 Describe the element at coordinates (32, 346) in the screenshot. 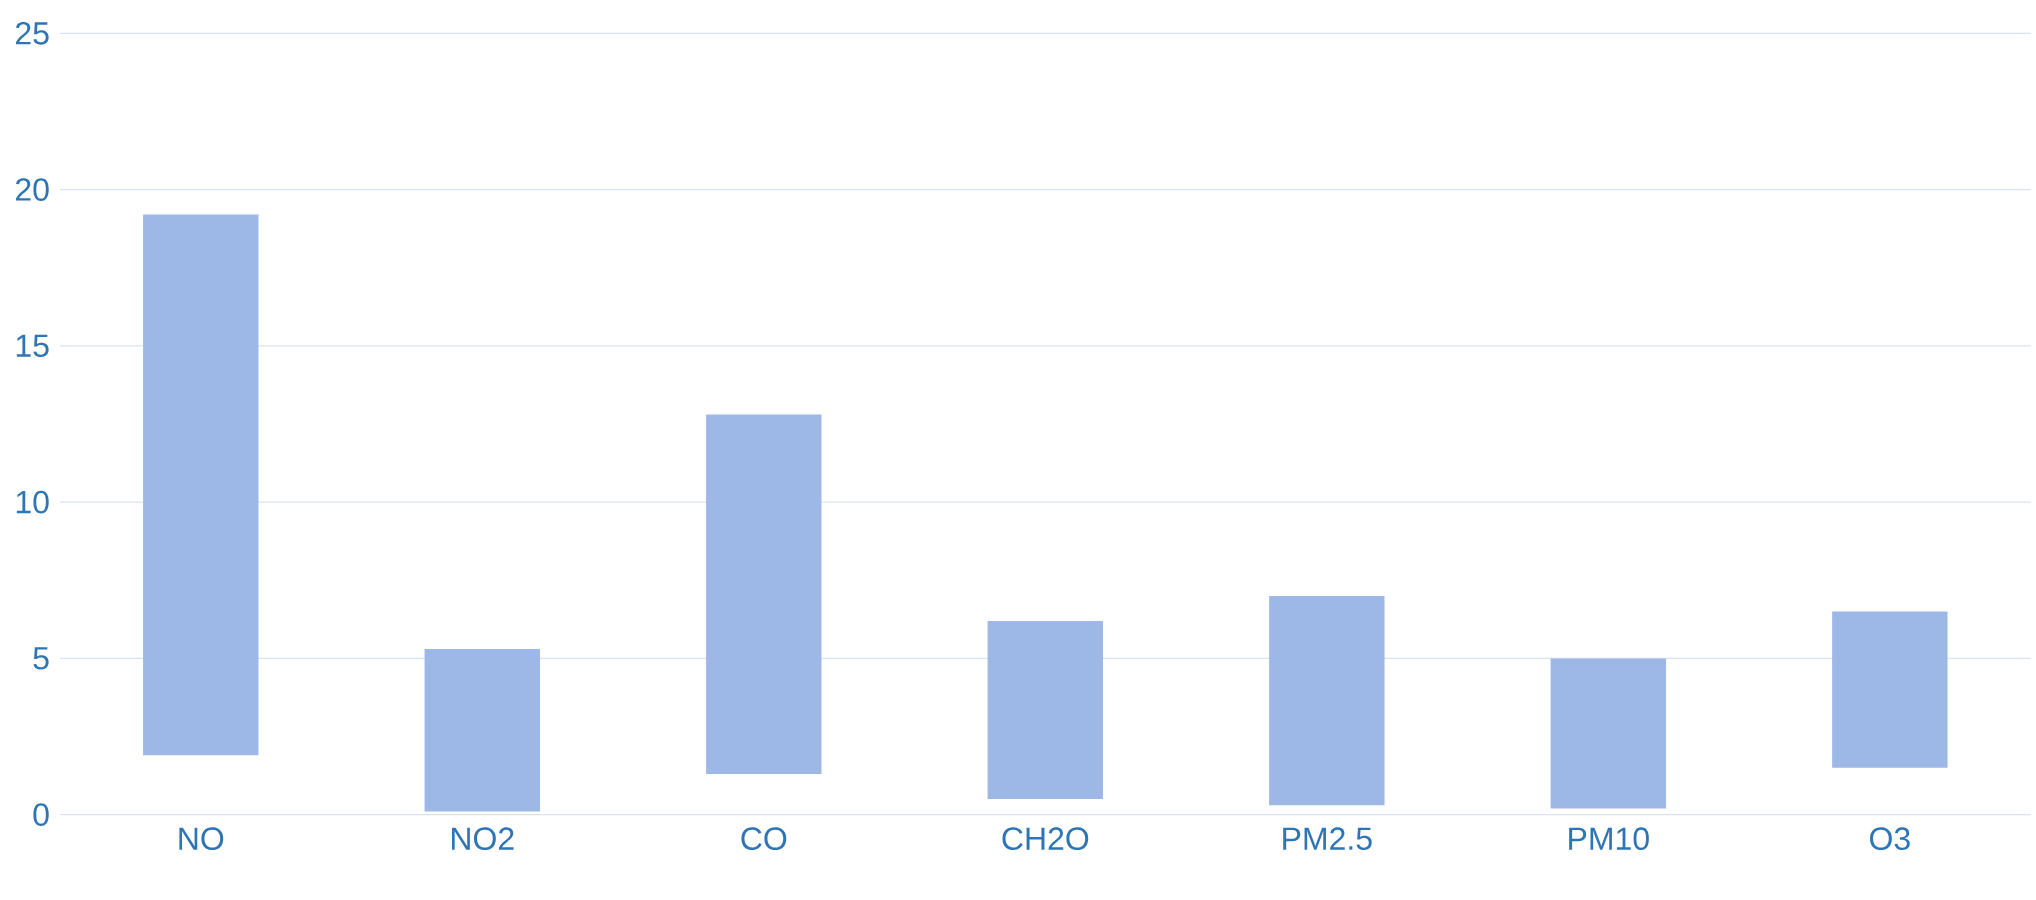

I see `y-tick-label: 15` at that location.